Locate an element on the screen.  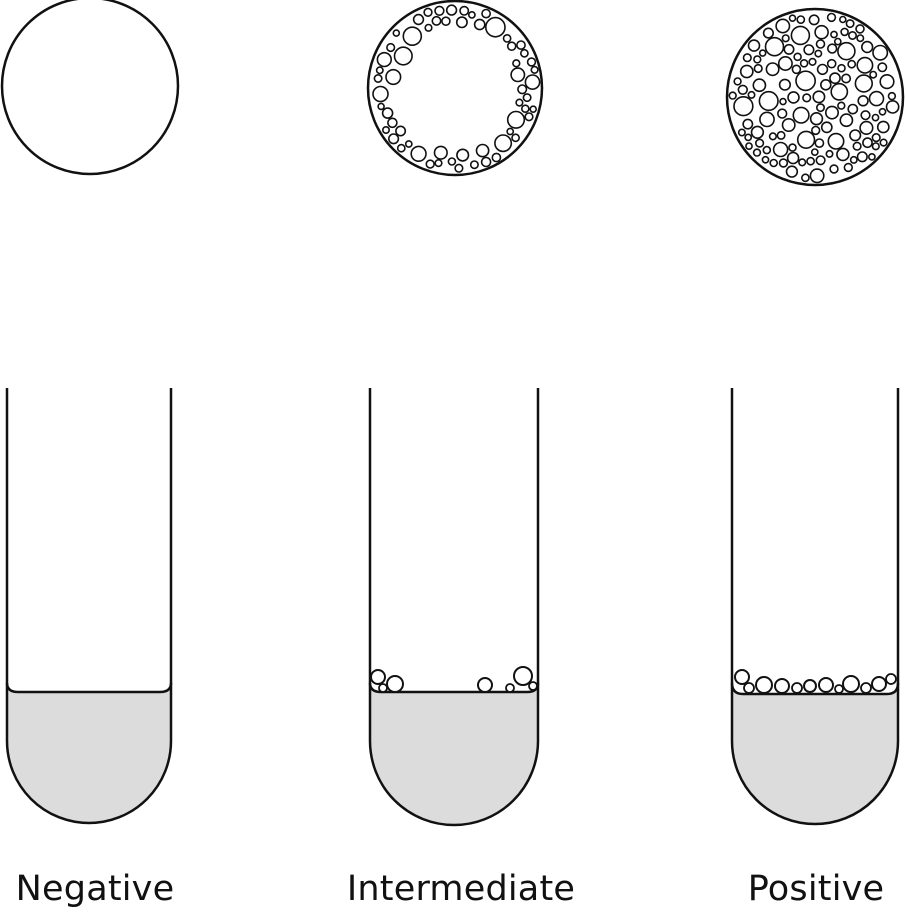
tube-intermediate is located at coordinates (454, 607).